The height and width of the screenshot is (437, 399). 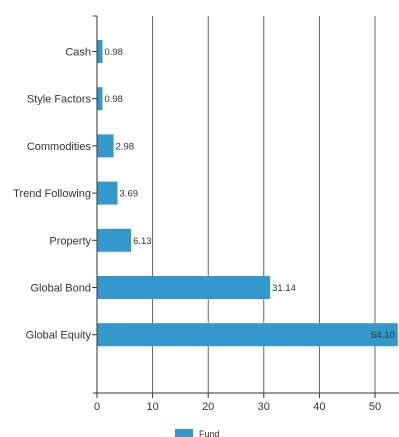 What do you see at coordinates (59, 336) in the screenshot?
I see `category-label-global-equity: Global Equity` at bounding box center [59, 336].